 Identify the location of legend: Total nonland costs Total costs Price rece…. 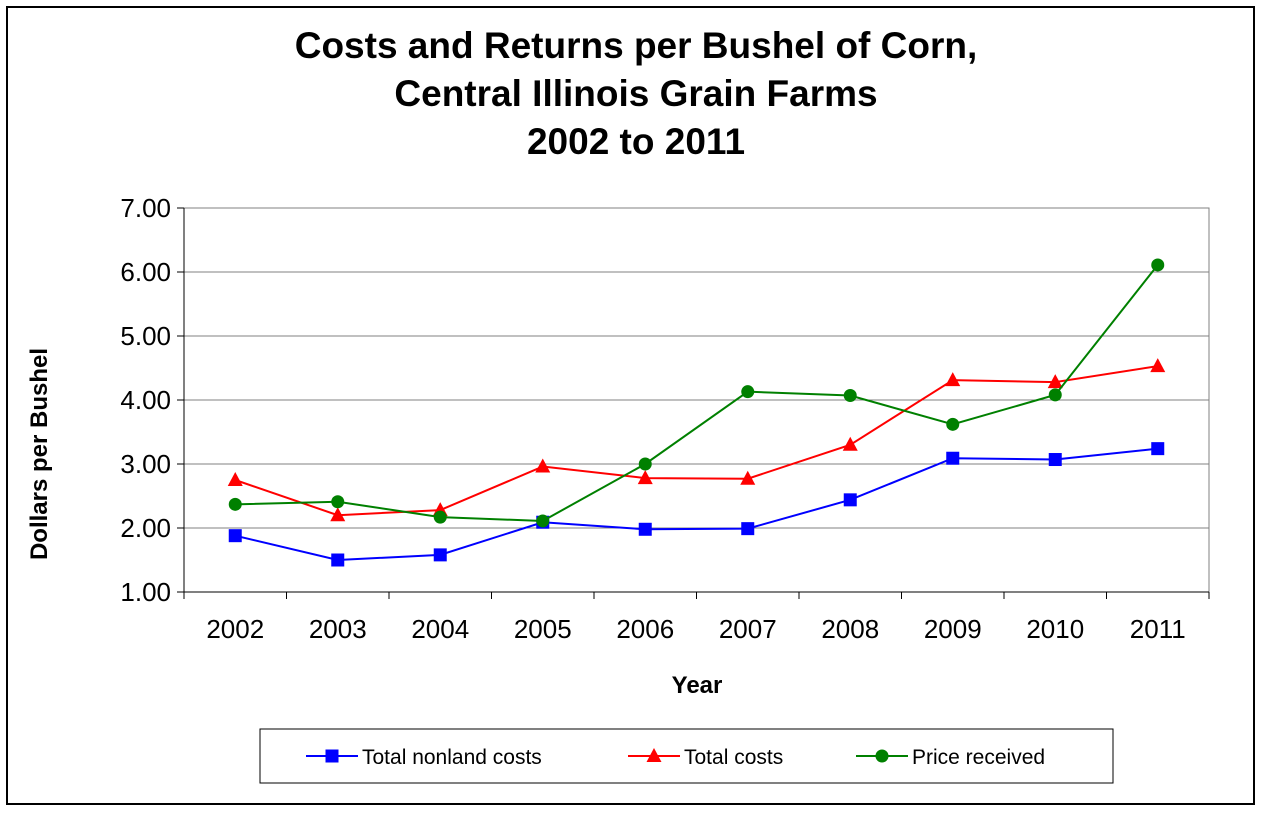
(686, 756).